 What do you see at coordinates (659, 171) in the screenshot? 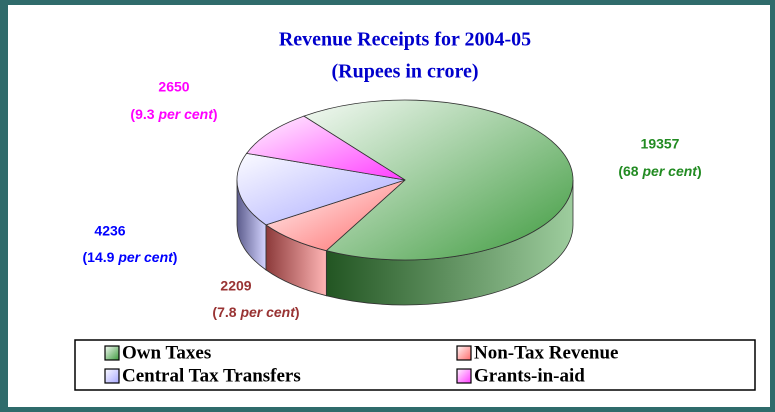
I see `percent-label: (68 per cent)` at bounding box center [659, 171].